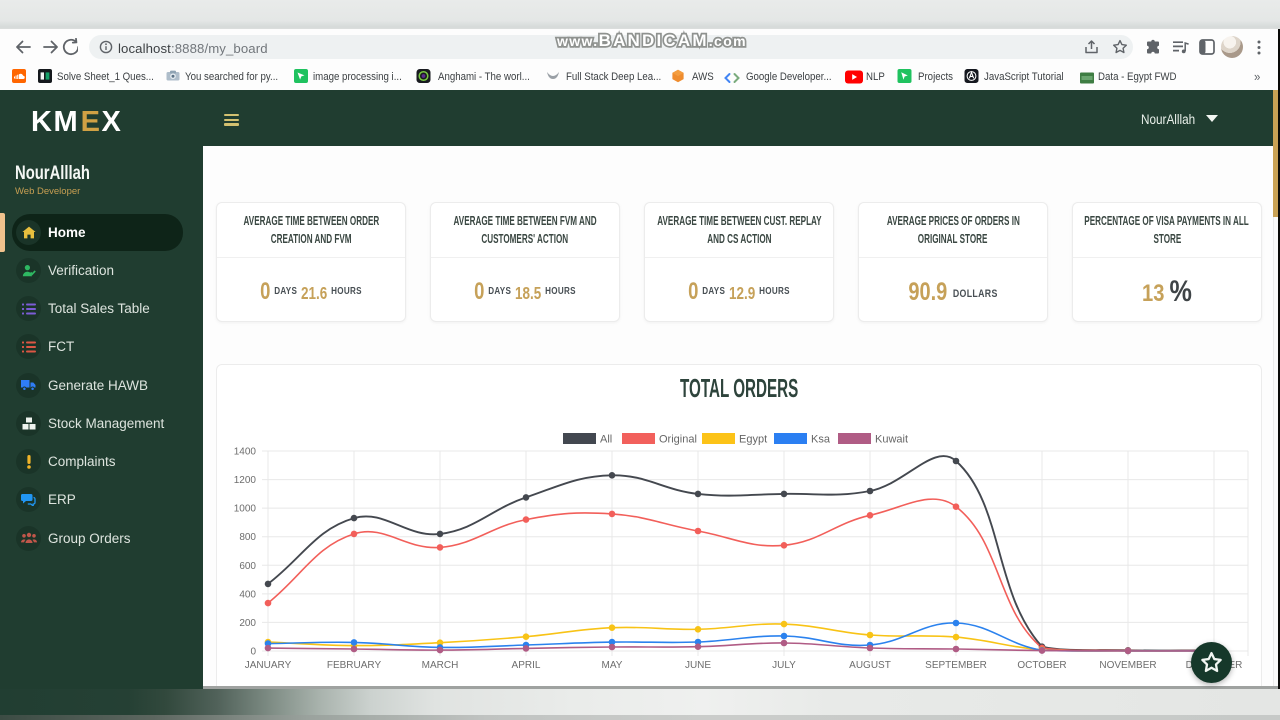 The height and width of the screenshot is (720, 1280). Describe the element at coordinates (247, 623) in the screenshot. I see `svg-text: 200` at that location.